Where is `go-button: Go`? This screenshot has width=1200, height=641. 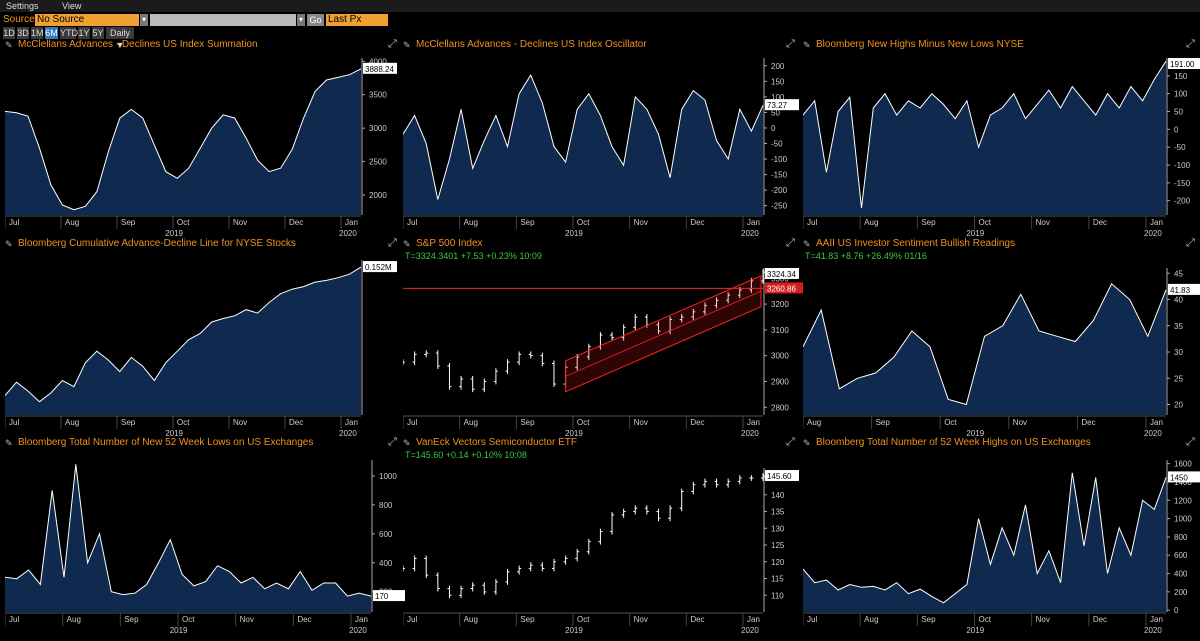 go-button: Go is located at coordinates (315, 20).